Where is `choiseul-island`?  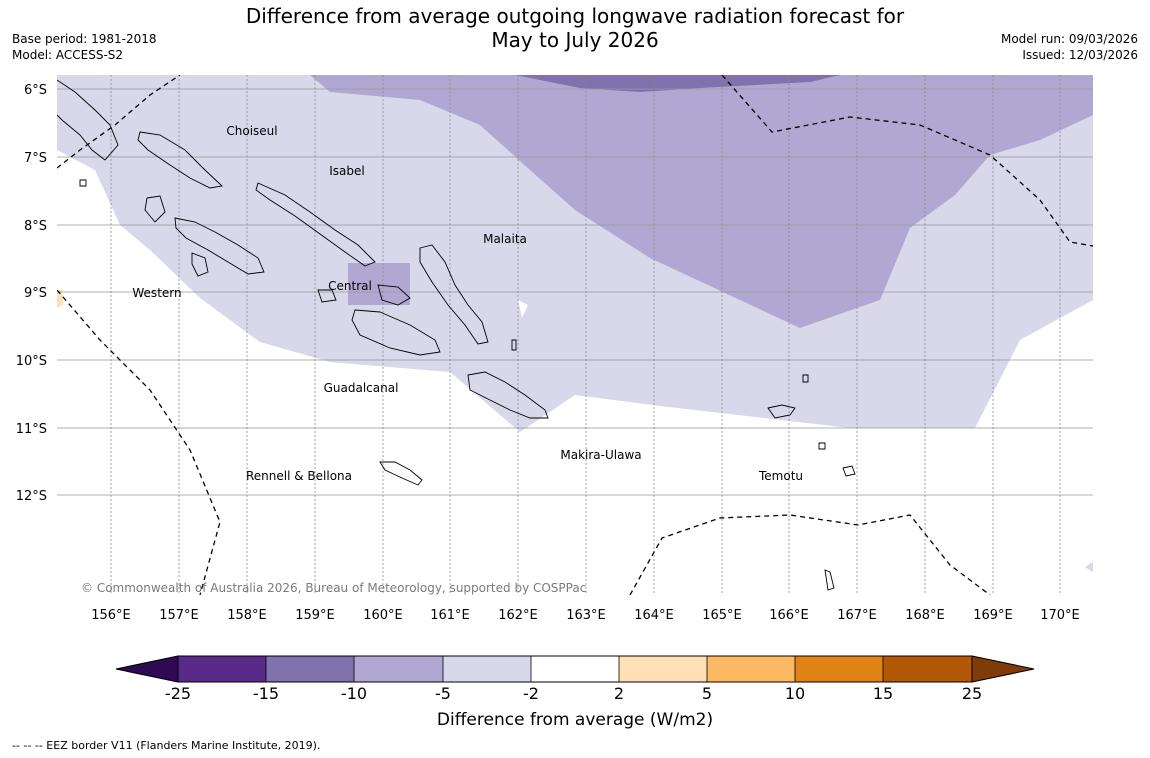 choiseul-island is located at coordinates (180, 160).